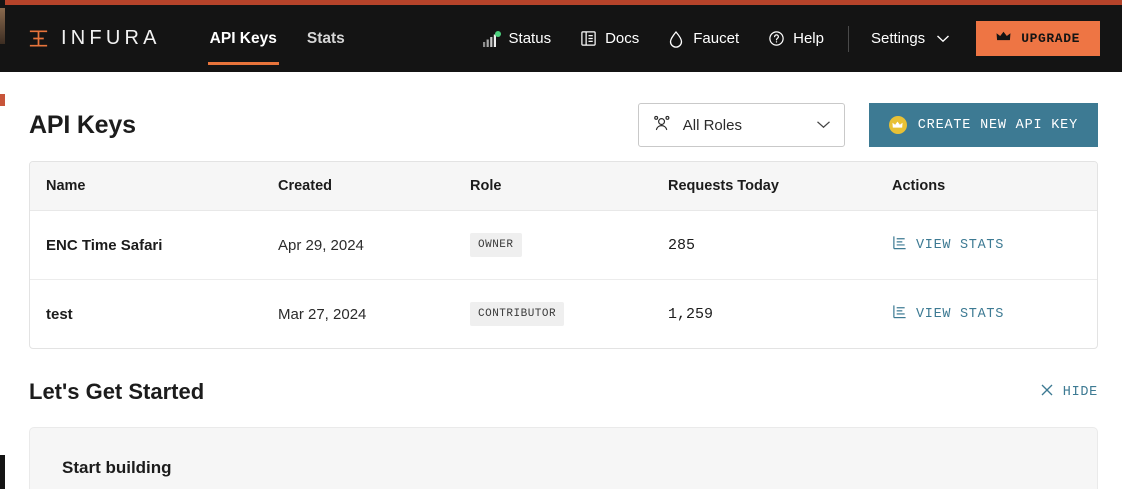  Describe the element at coordinates (776, 39) in the screenshot. I see `question-circle-icon` at that location.